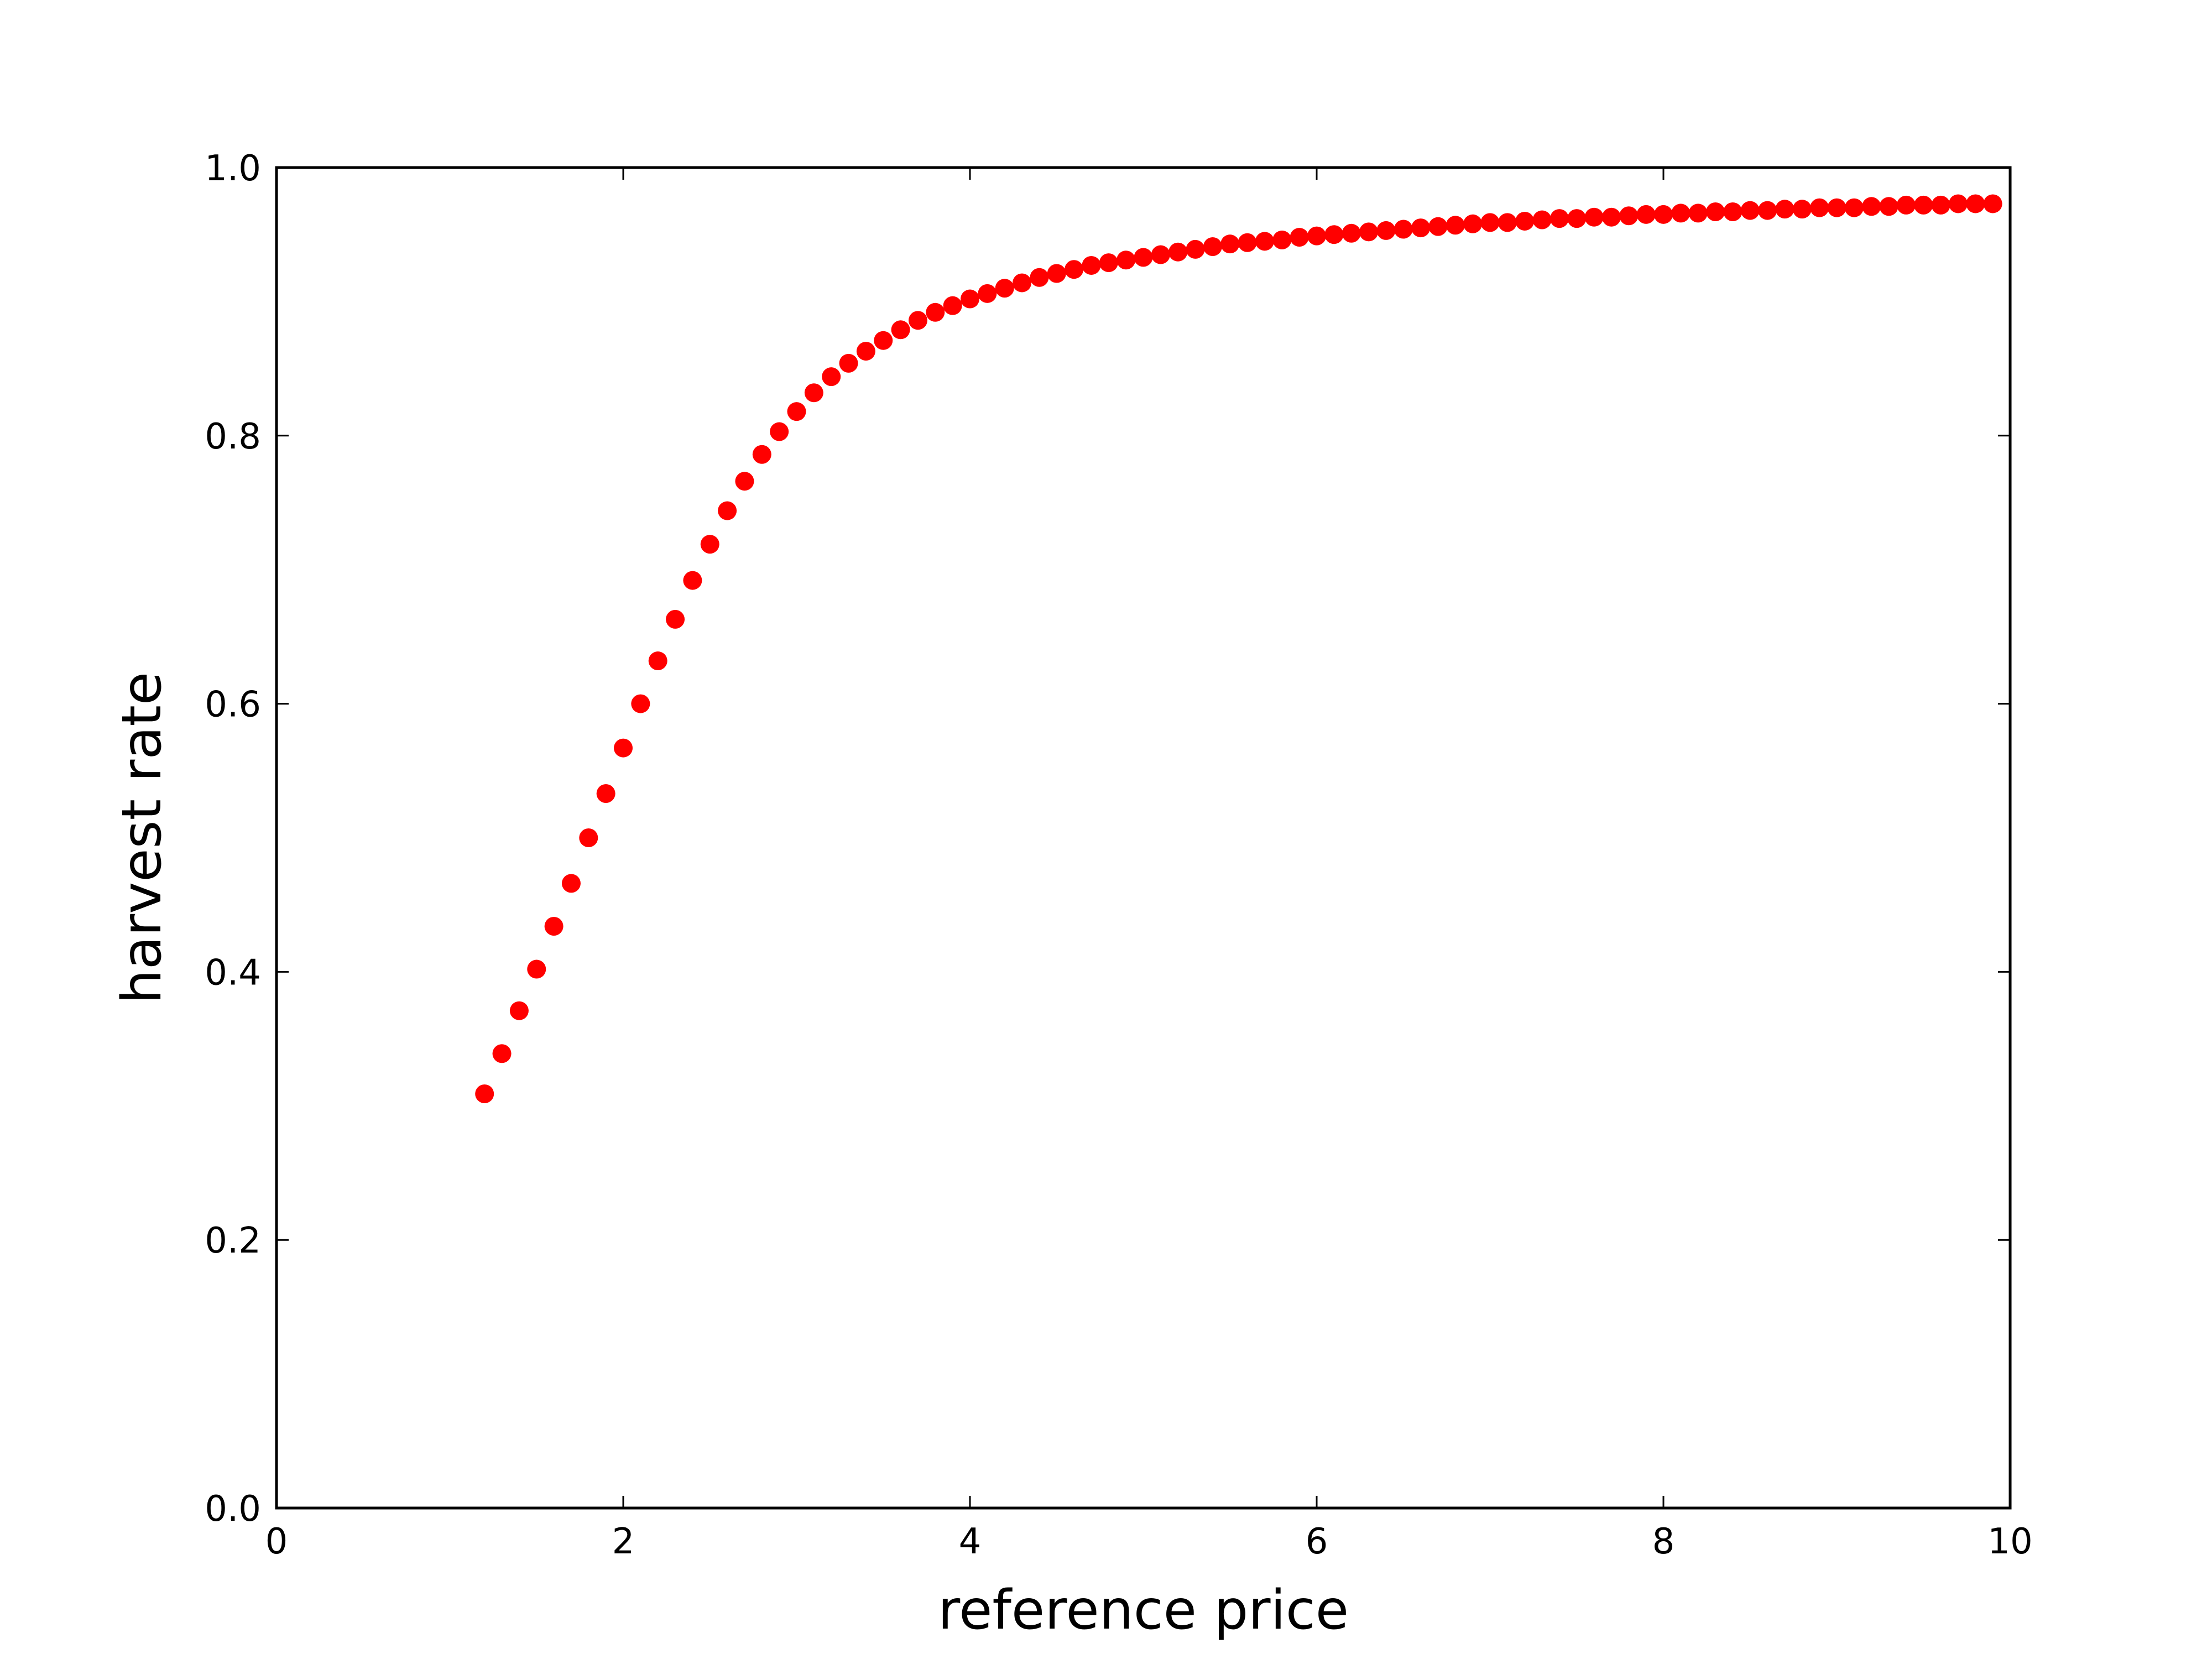 This screenshot has height=1659, width=2212. Describe the element at coordinates (1317, 1541) in the screenshot. I see `x-tick-label: 6` at that location.